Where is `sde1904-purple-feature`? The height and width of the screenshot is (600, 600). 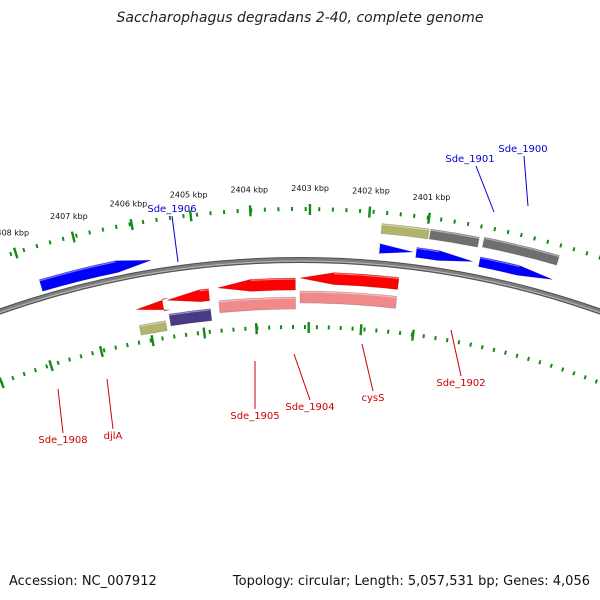
sde1904-purple-feature is located at coordinates (190, 317).